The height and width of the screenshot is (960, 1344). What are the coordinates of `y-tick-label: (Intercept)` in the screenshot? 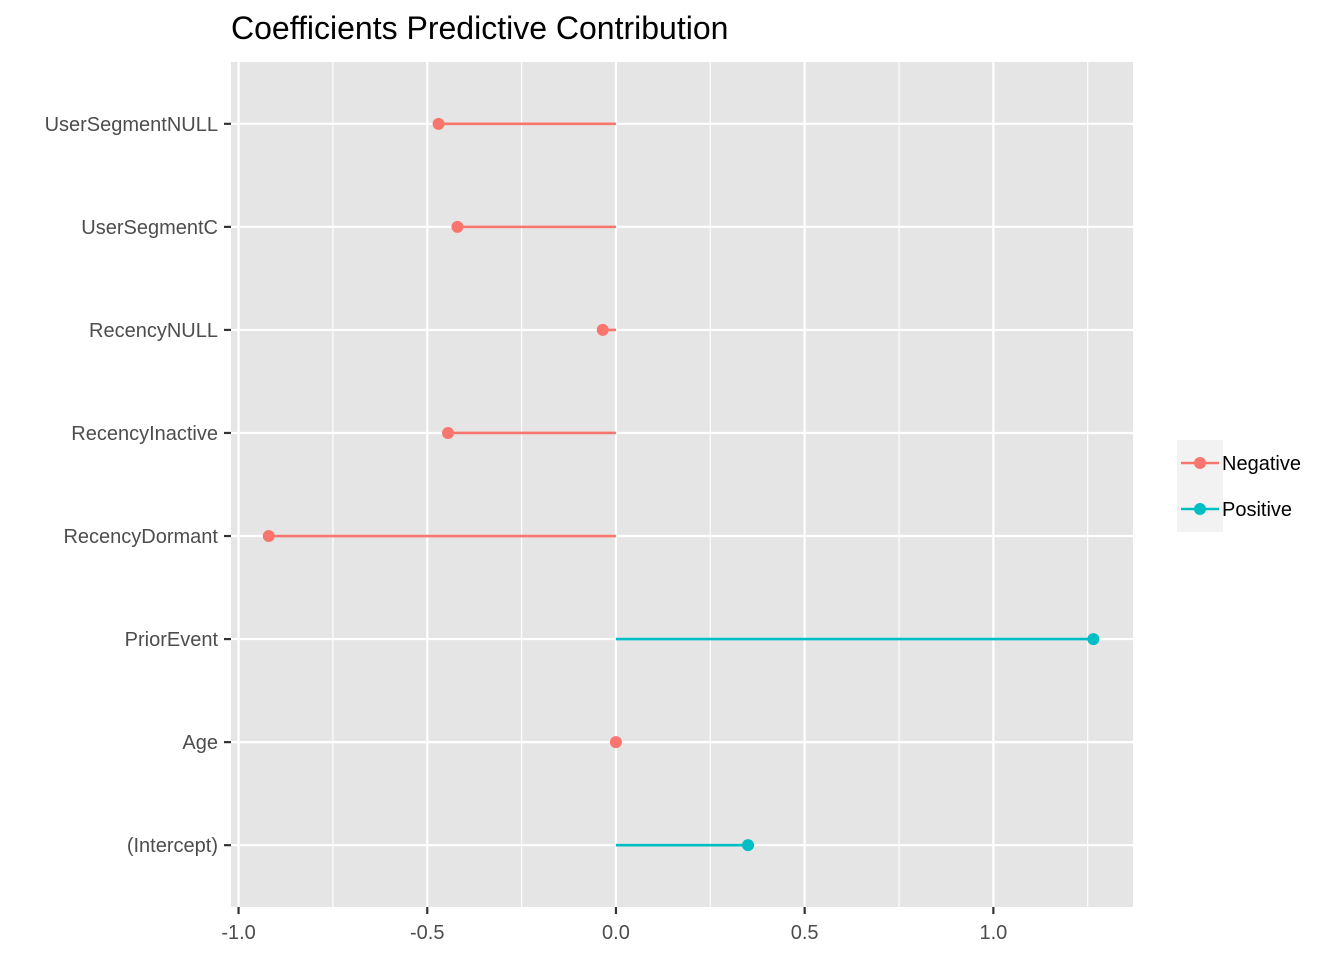 It's located at (172, 846).